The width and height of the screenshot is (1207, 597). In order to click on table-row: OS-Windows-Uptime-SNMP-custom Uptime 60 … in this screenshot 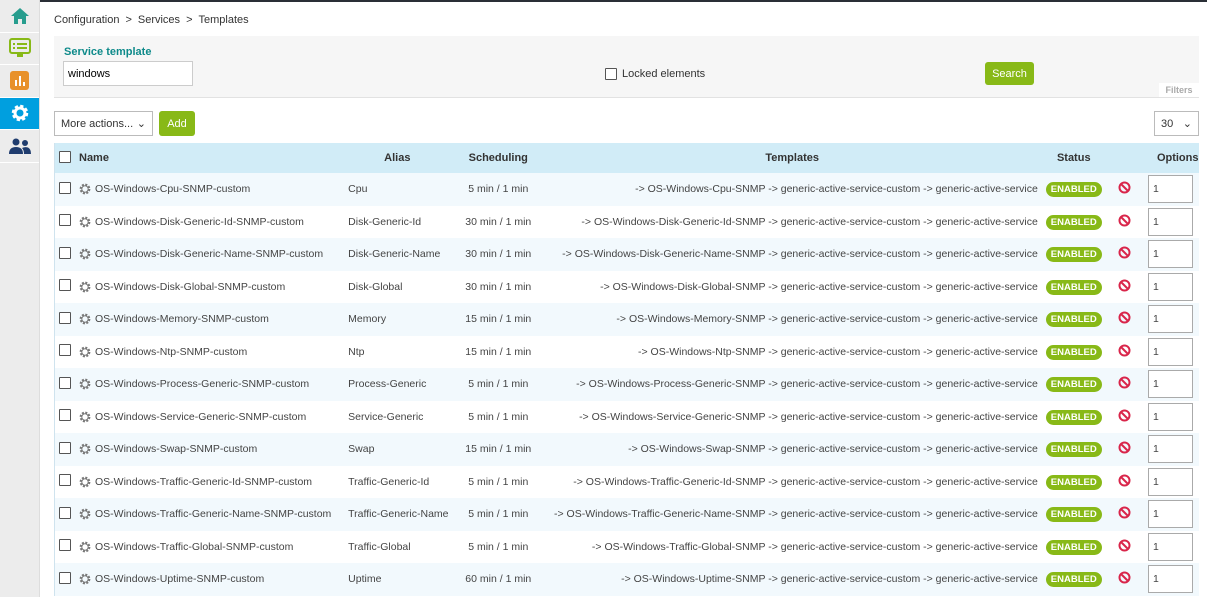, I will do `click(626, 579)`.